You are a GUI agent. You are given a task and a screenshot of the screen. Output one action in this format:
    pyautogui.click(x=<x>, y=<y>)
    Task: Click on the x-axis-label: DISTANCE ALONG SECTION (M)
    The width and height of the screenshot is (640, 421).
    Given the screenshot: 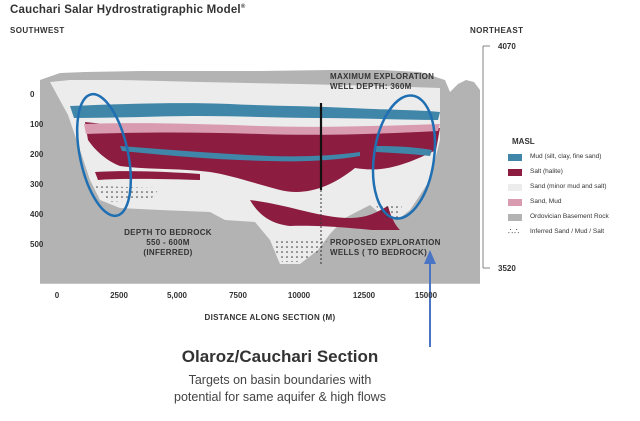 What is the action you would take?
    pyautogui.click(x=270, y=317)
    